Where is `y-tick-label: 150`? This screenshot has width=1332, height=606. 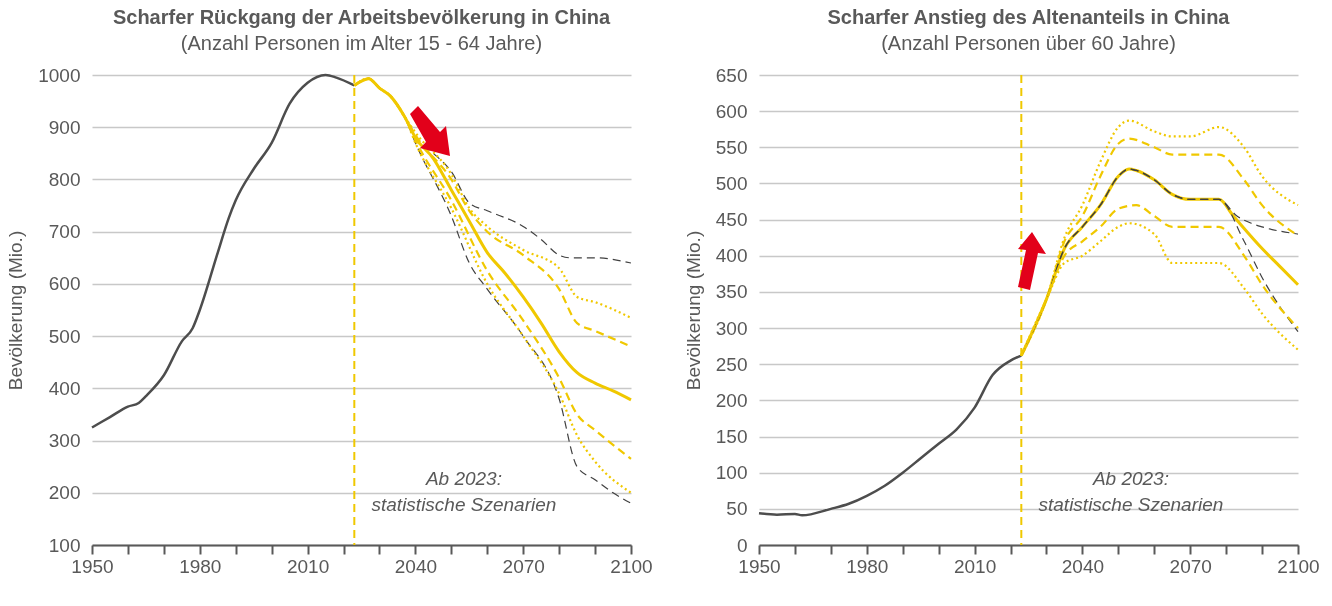 y-tick-label: 150 is located at coordinates (731, 437).